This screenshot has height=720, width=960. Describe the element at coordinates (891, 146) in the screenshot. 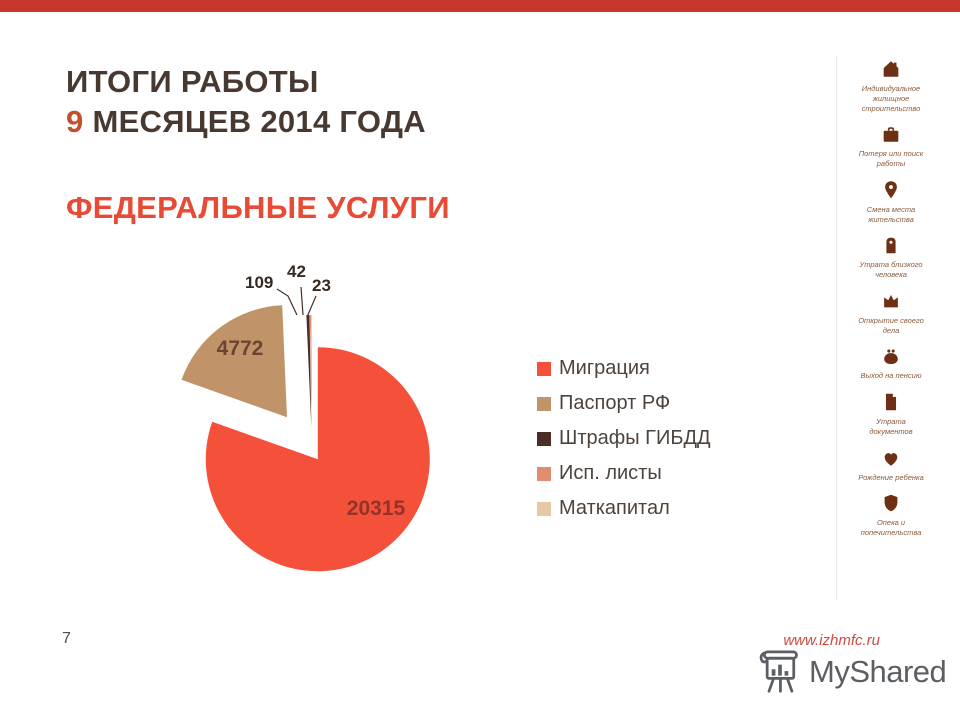

I see `sidebar-item: Потеря или поиск работы` at that location.